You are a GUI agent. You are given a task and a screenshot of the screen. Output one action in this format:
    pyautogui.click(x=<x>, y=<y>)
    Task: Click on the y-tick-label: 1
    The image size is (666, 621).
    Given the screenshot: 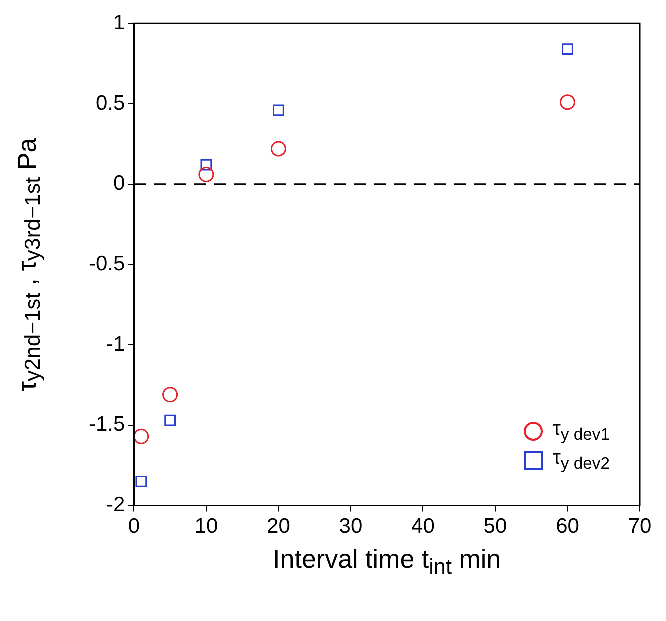 What is the action you would take?
    pyautogui.click(x=120, y=22)
    